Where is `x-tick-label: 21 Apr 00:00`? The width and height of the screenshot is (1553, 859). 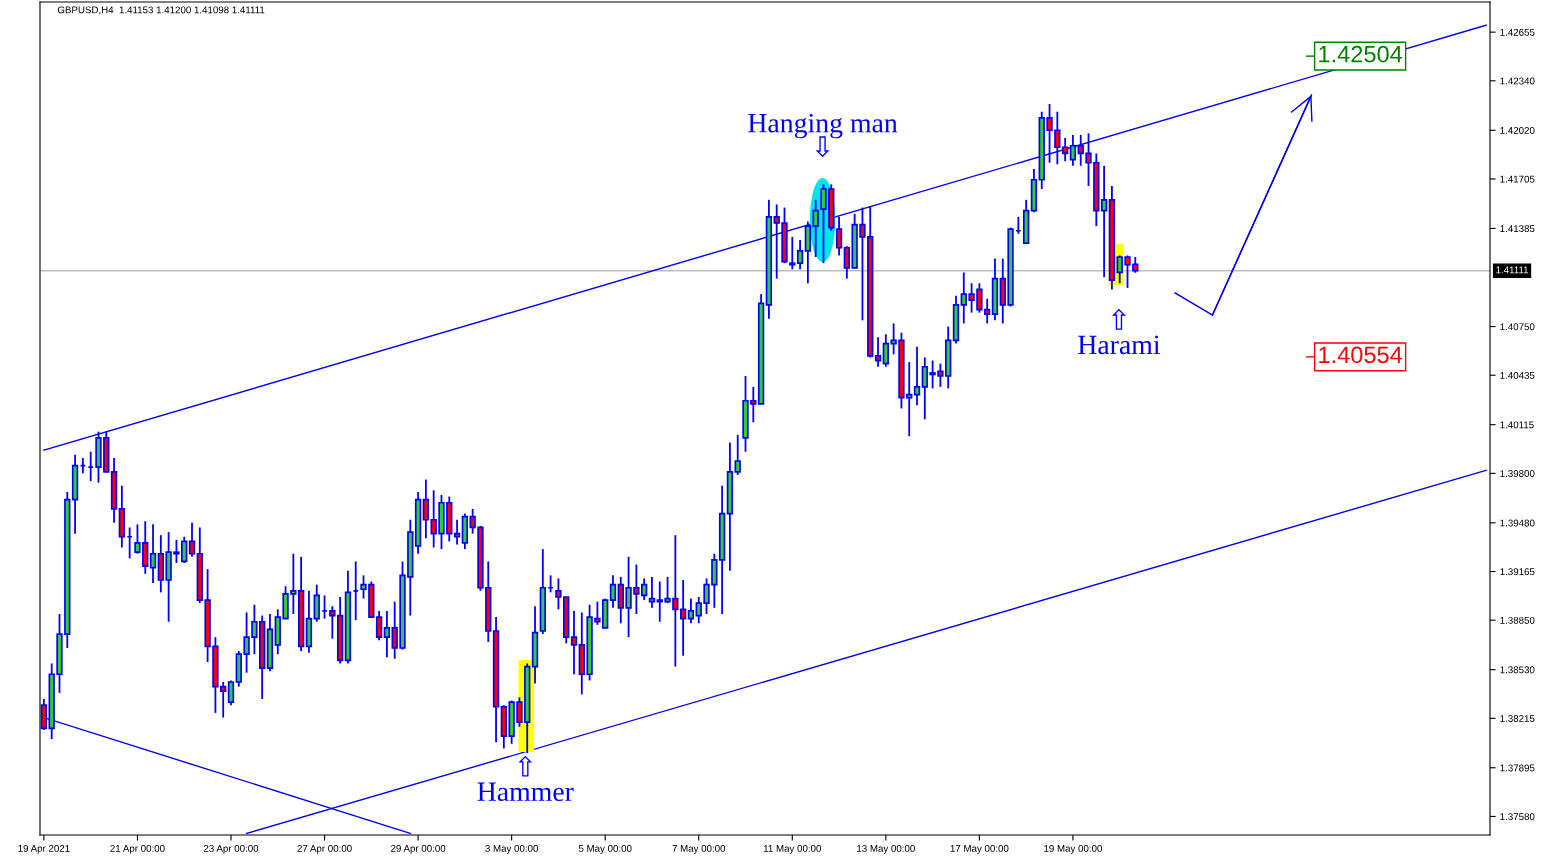 x-tick-label: 21 Apr 00:00 is located at coordinates (137, 849).